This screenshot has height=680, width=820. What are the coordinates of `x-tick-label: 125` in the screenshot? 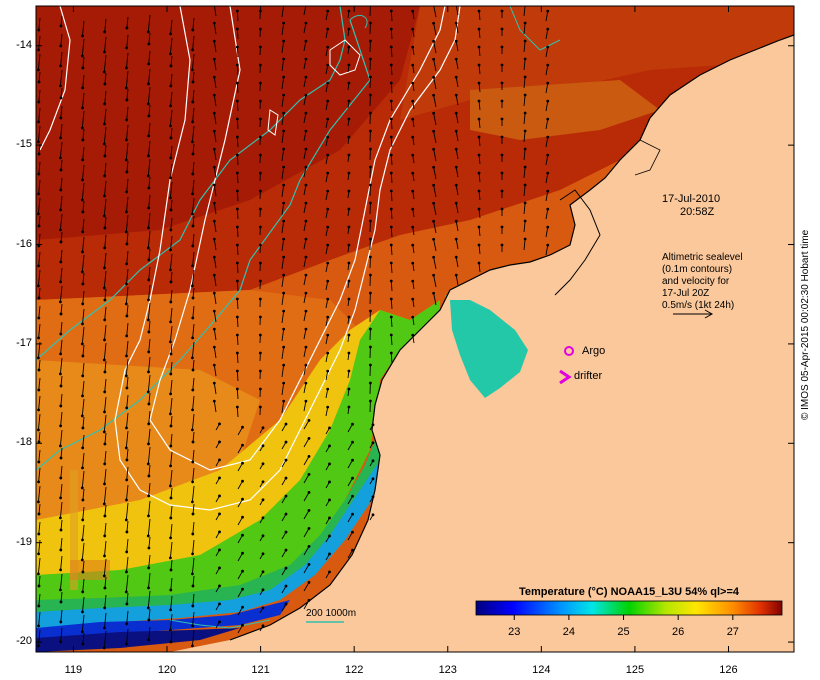 It's located at (635, 670).